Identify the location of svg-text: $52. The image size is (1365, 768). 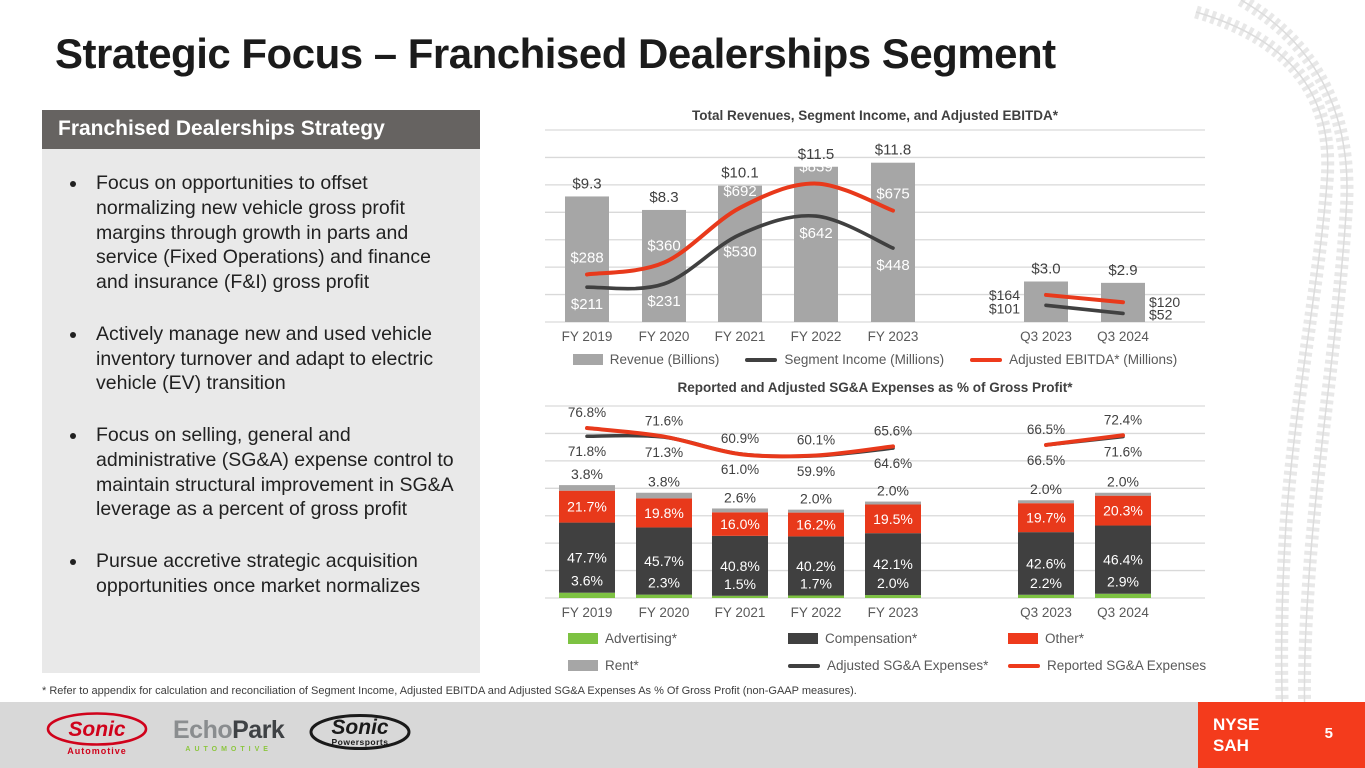
(1161, 314).